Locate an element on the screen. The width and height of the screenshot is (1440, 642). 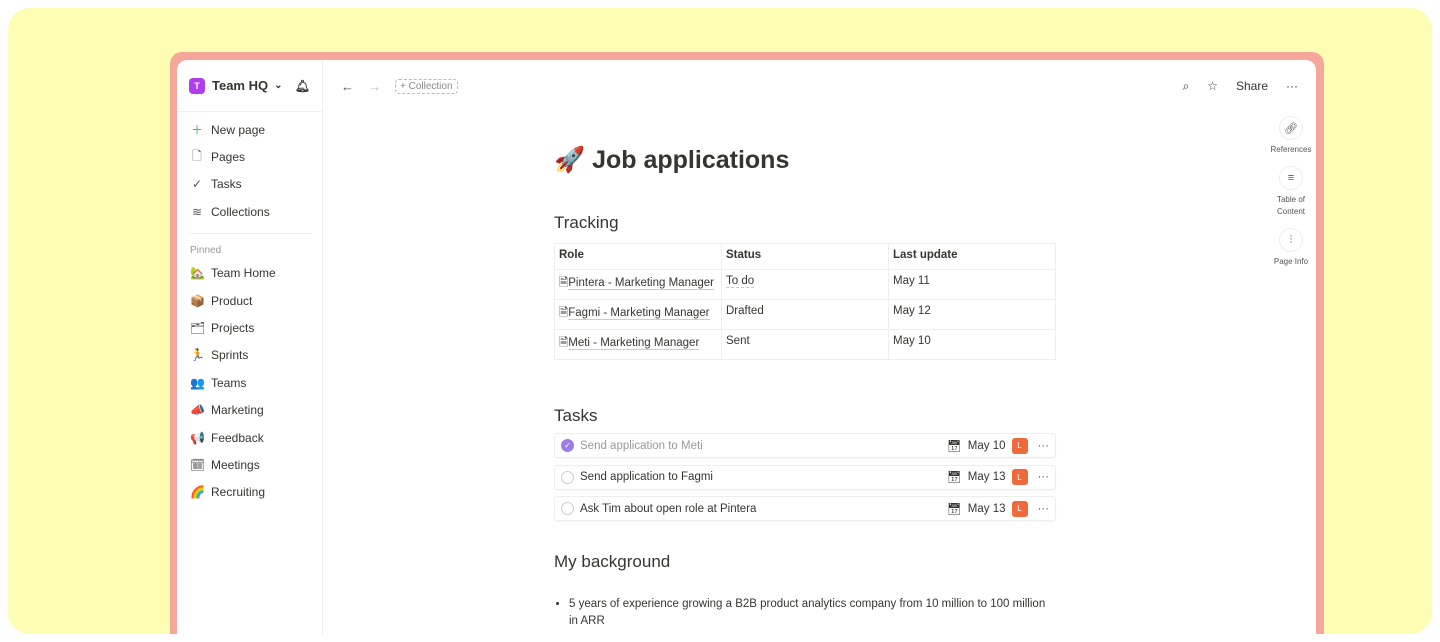
sidebar-item-label: Marketing is located at coordinates (237, 410).